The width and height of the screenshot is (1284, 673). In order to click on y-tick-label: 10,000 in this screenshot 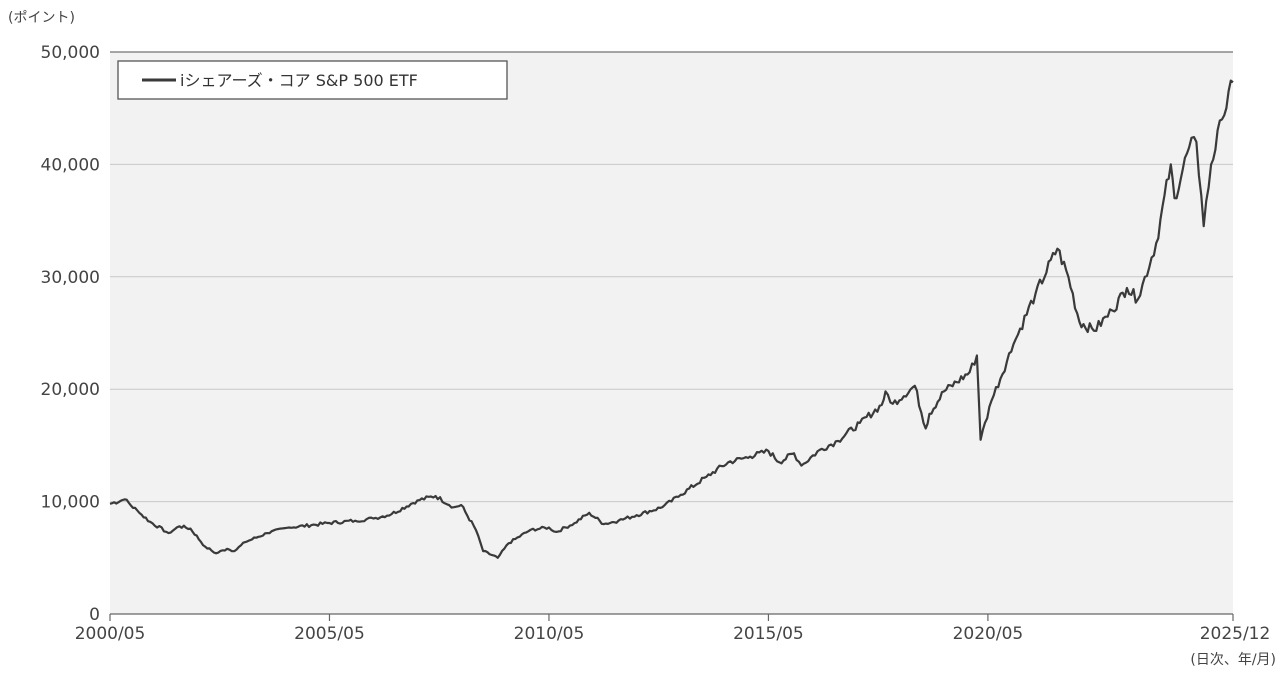, I will do `click(70, 503)`.